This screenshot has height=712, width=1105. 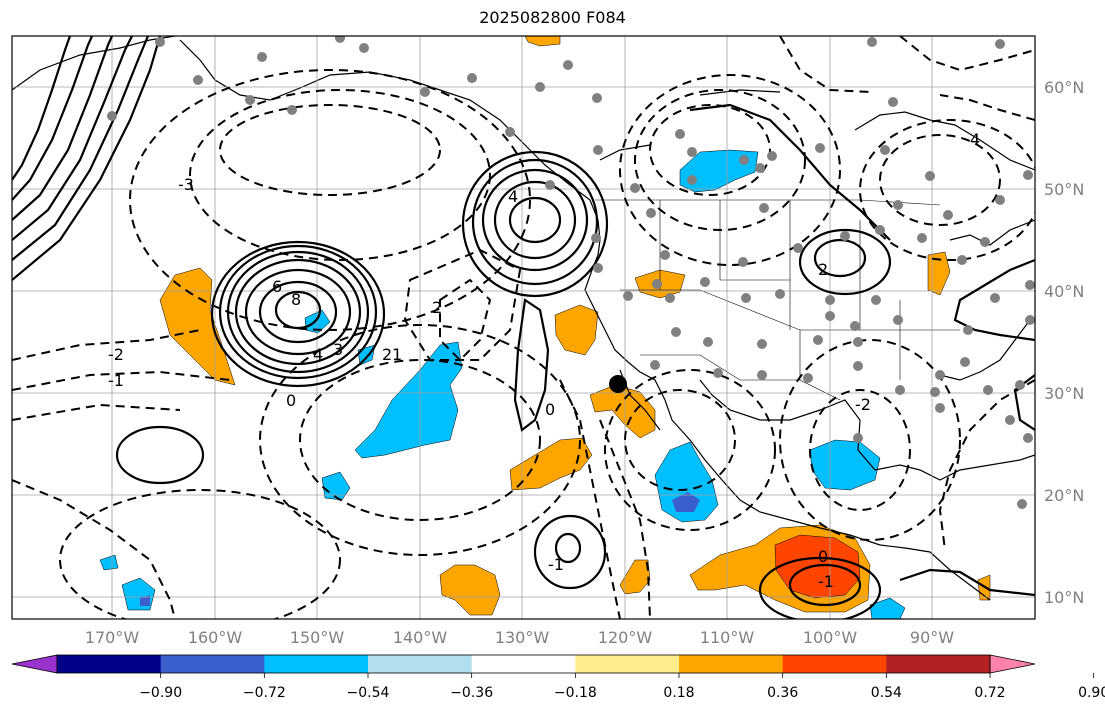 What do you see at coordinates (782, 693) in the screenshot?
I see `colorbar-tick-label: 0.36` at bounding box center [782, 693].